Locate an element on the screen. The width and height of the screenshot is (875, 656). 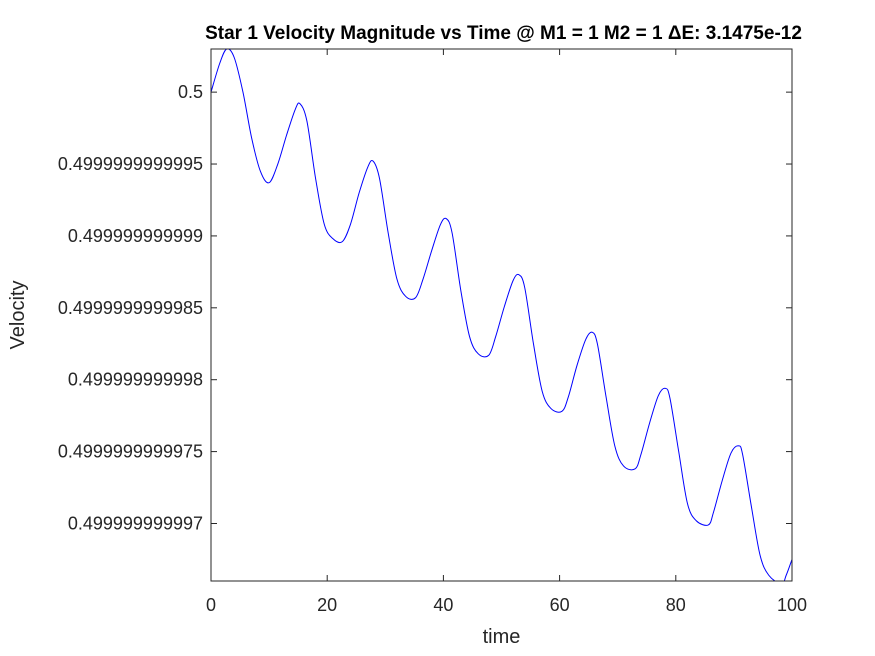
x-tick-label: 20 is located at coordinates (327, 605).